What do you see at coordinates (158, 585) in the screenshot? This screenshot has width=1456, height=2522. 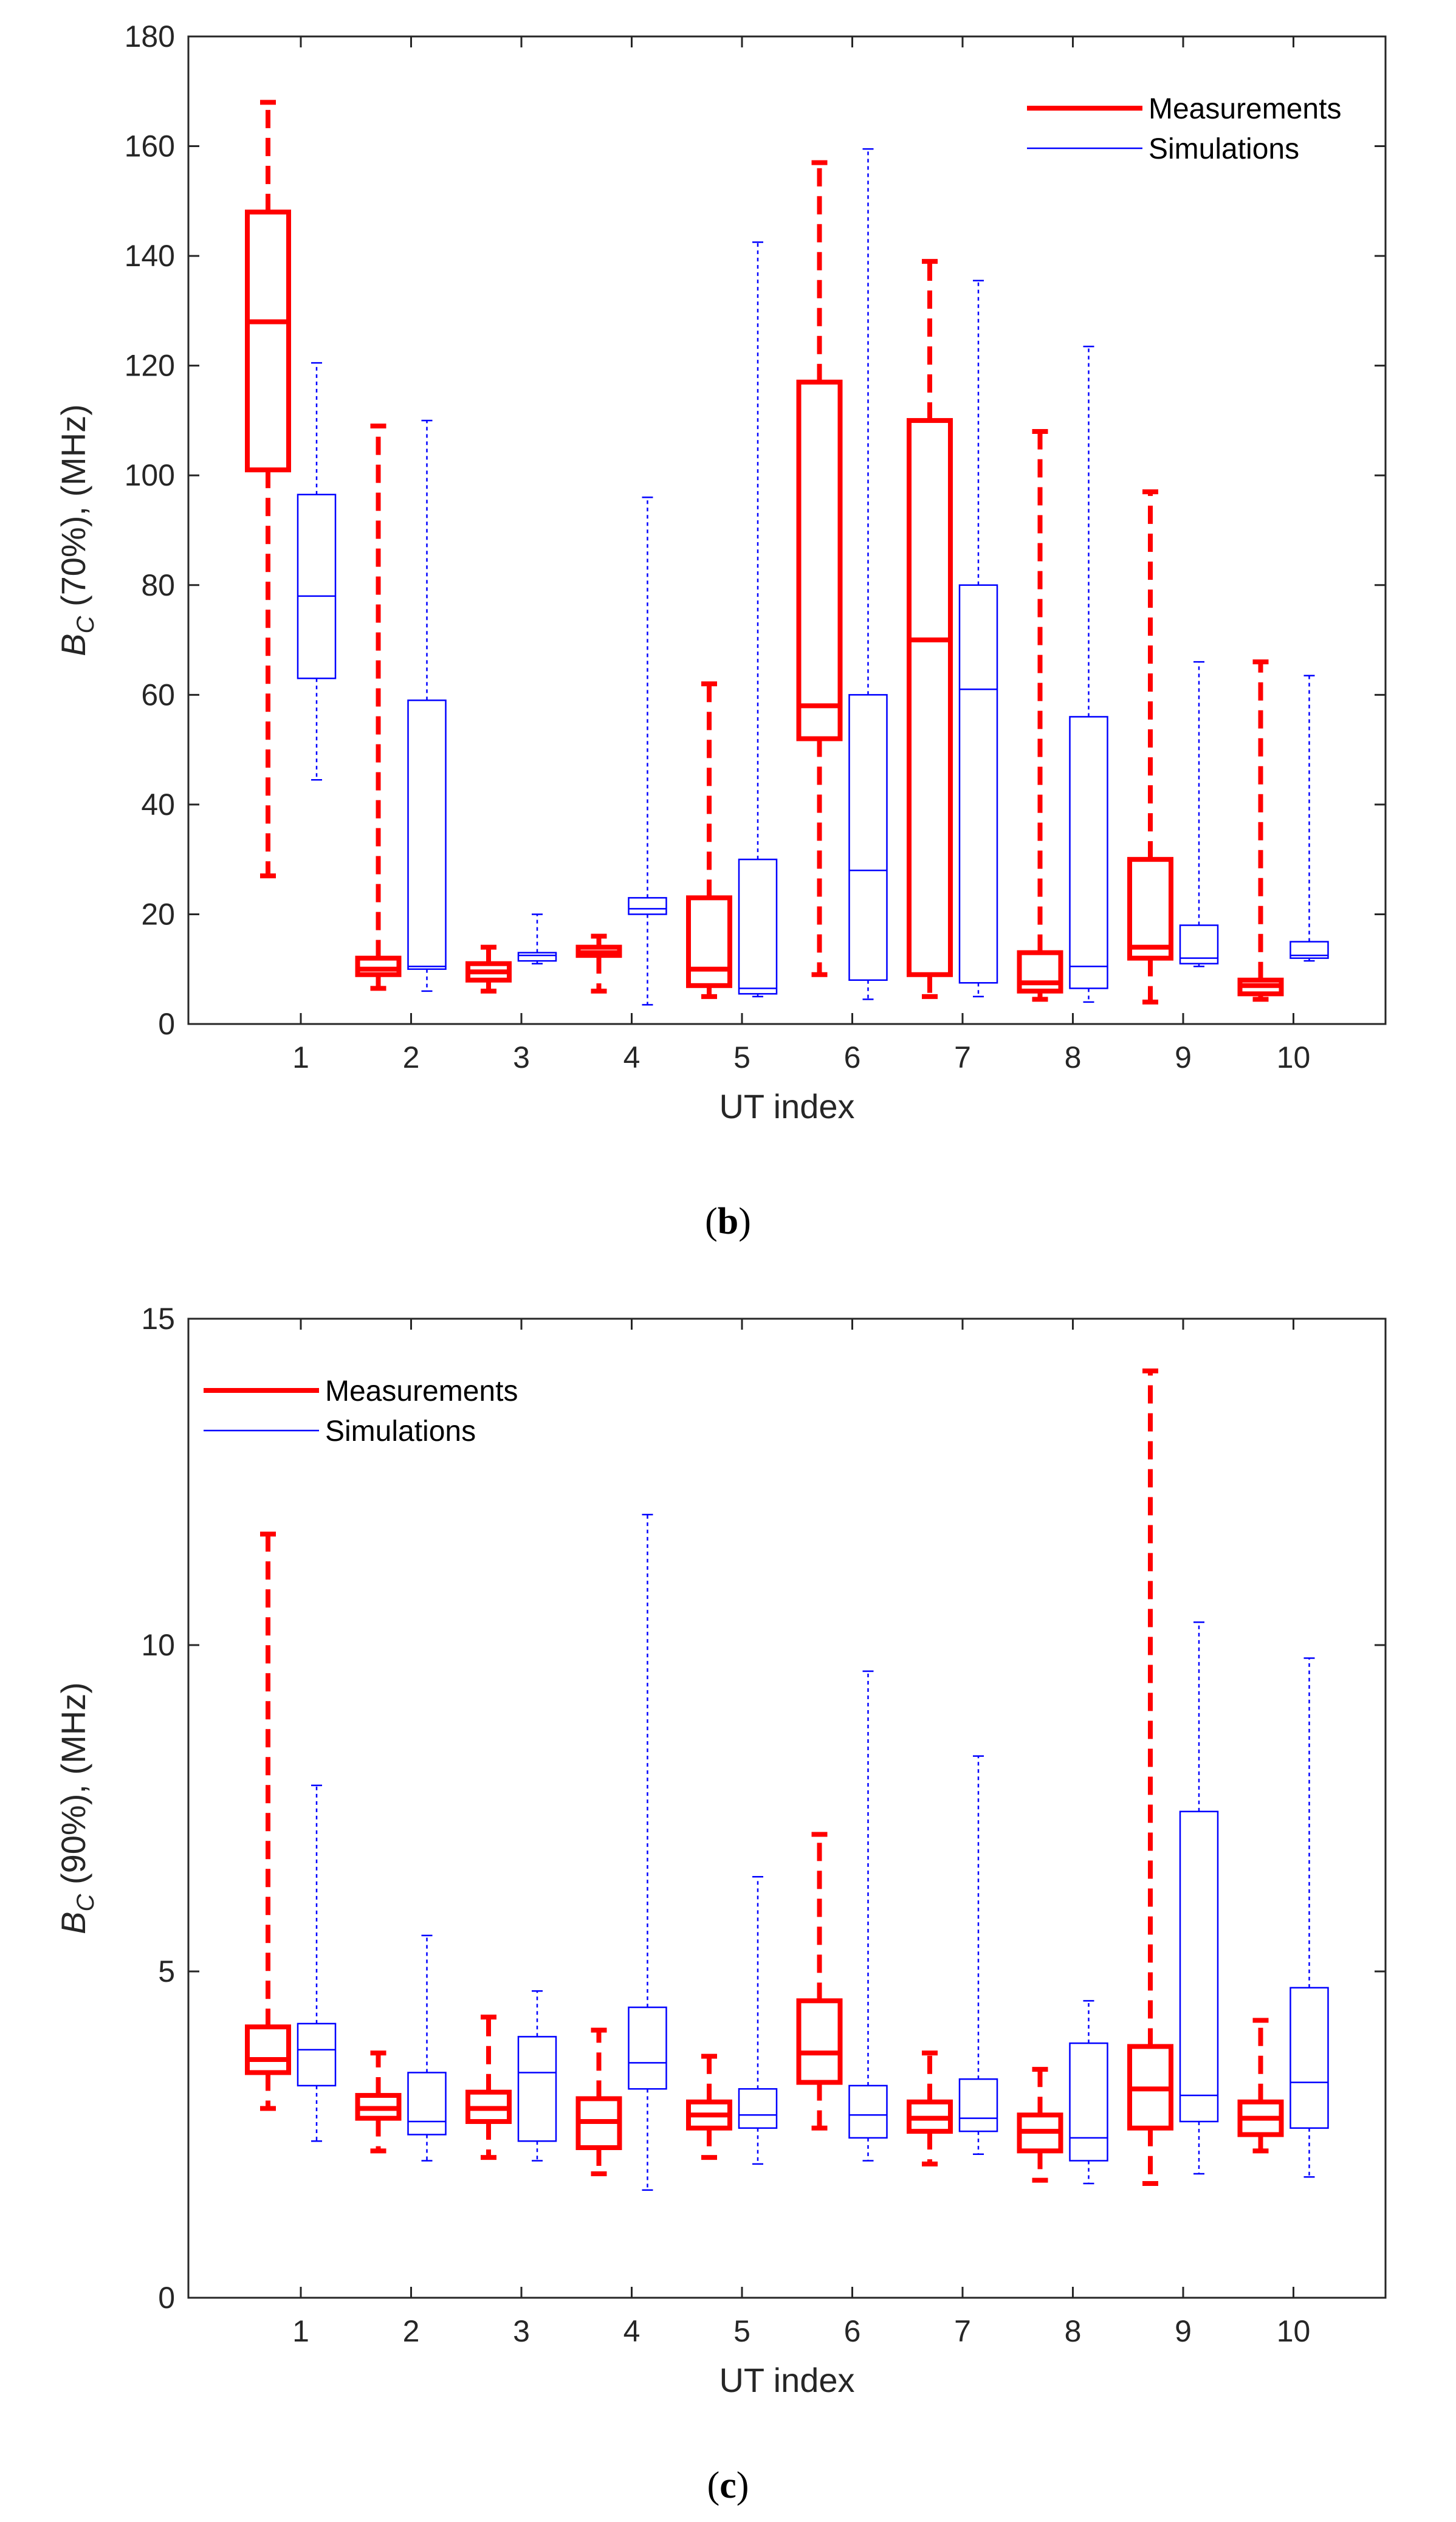 I see `y-tick-label: 80` at bounding box center [158, 585].